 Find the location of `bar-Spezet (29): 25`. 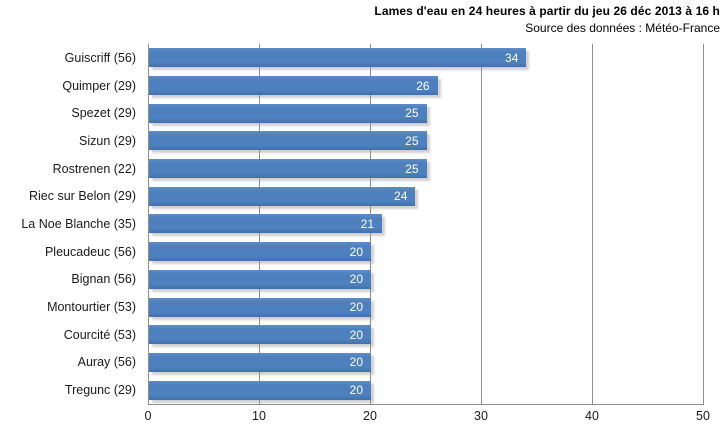

bar-Spezet (29): 25 is located at coordinates (288, 113).